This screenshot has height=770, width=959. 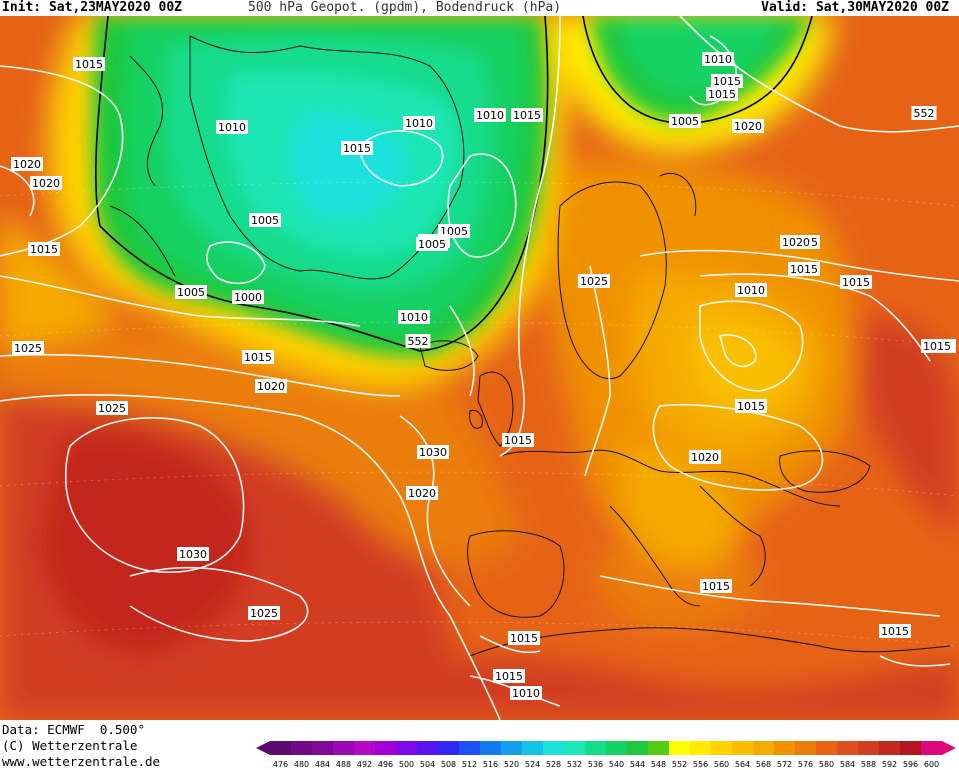 What do you see at coordinates (406, 764) in the screenshot?
I see `colorbar-tick-label: 500` at bounding box center [406, 764].